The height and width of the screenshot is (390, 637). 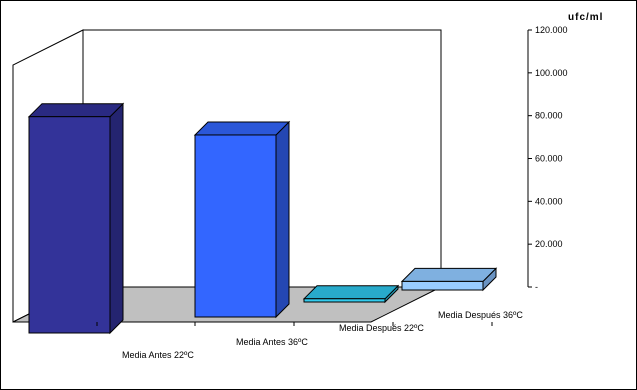 What do you see at coordinates (585, 17) in the screenshot?
I see `y-axis-title: ufc/ml` at bounding box center [585, 17].